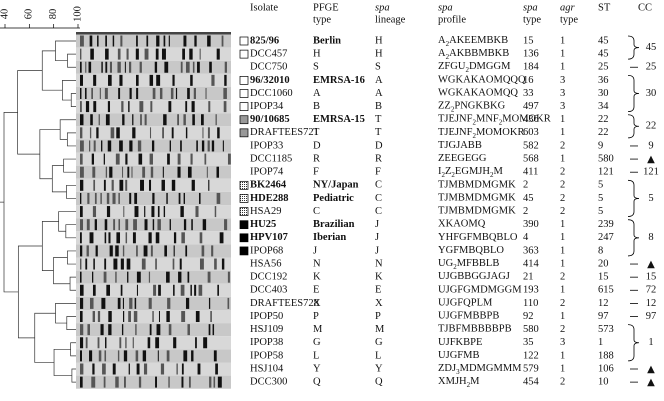 The height and width of the screenshot is (401, 664). What do you see at coordinates (480, 369) in the screenshot?
I see `table-cell: ZDJ3MDMGMMM` at bounding box center [480, 369].